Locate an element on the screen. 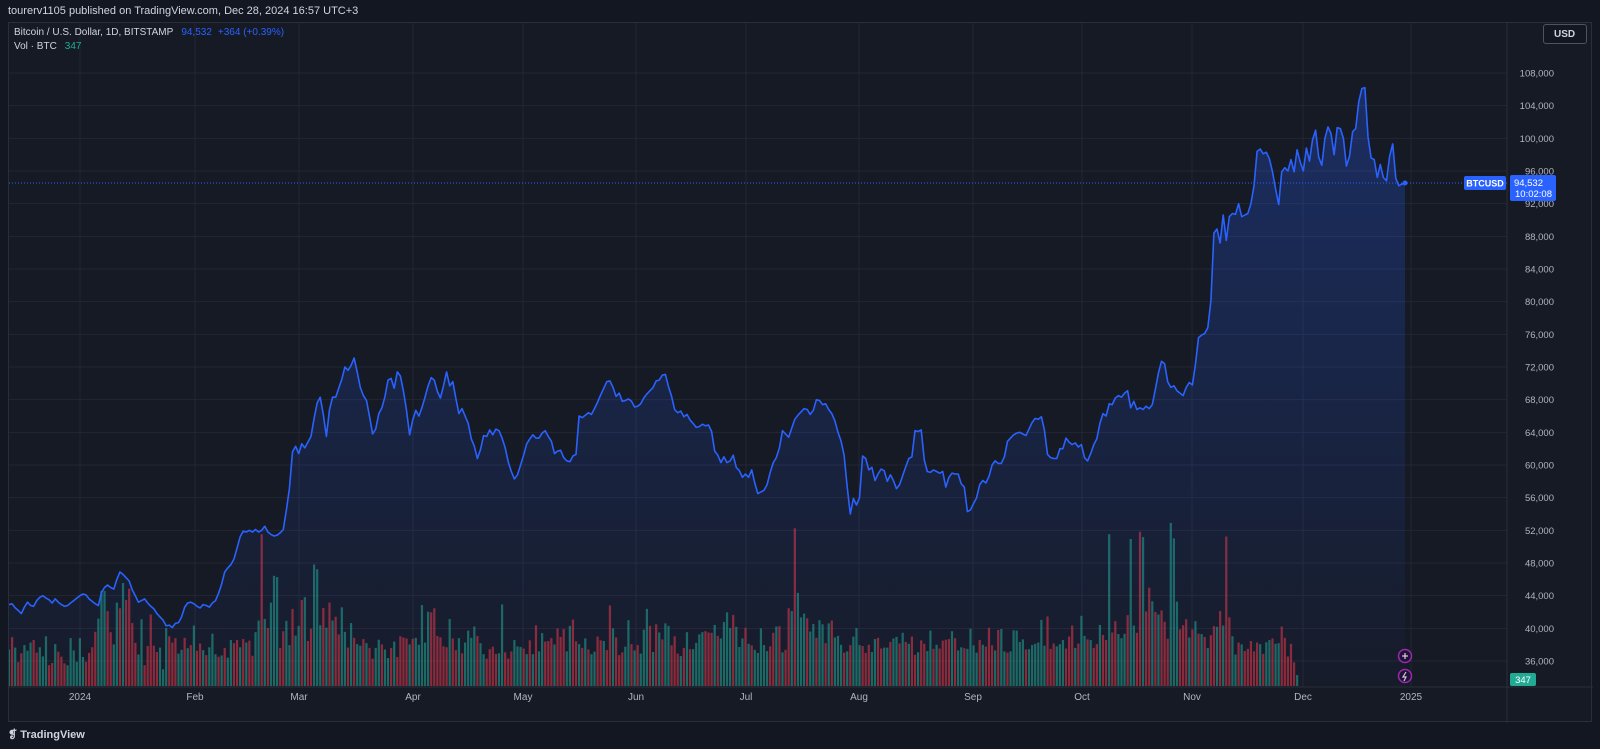 Image resolution: width=1600 pixels, height=749 pixels. add-alert-icon-glyph is located at coordinates (1405, 656).